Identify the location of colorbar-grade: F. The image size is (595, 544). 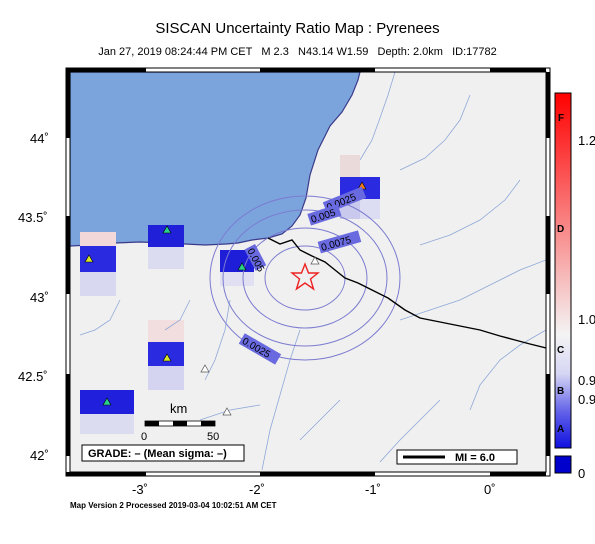
(561, 118).